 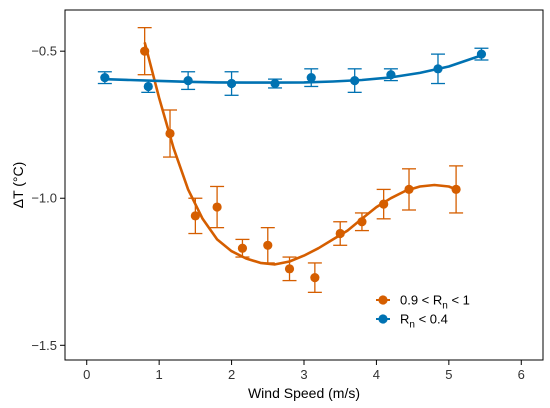 What do you see at coordinates (86, 374) in the screenshot?
I see `x-tick-label: 0` at bounding box center [86, 374].